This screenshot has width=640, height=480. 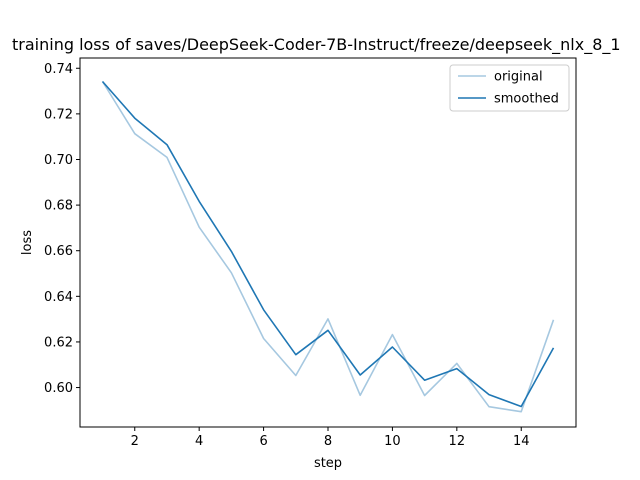 I want to click on x-tick-label: 14, so click(x=521, y=441).